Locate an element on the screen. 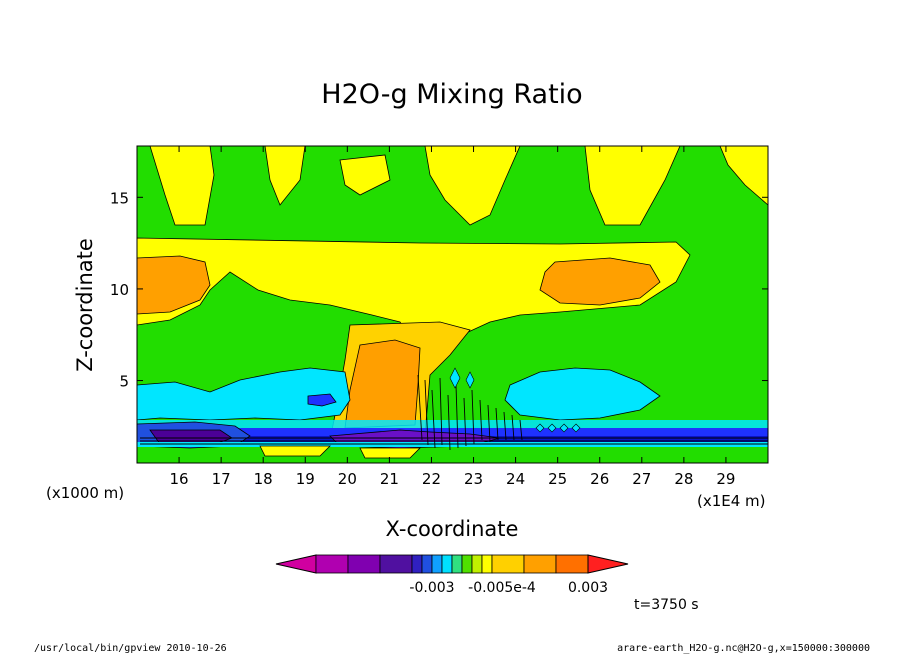 The width and height of the screenshot is (904, 654). anvil-orange-right is located at coordinates (600, 281).